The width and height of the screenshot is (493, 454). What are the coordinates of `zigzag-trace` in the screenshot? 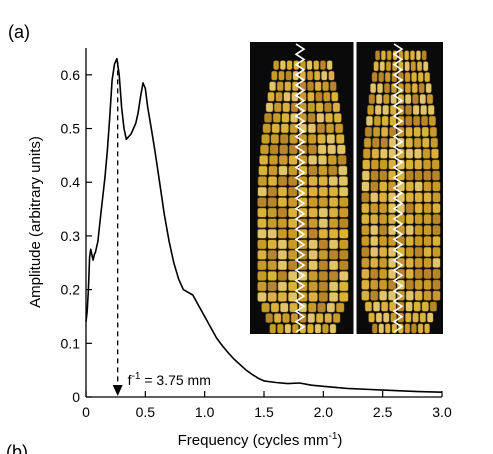 It's located at (398, 188).